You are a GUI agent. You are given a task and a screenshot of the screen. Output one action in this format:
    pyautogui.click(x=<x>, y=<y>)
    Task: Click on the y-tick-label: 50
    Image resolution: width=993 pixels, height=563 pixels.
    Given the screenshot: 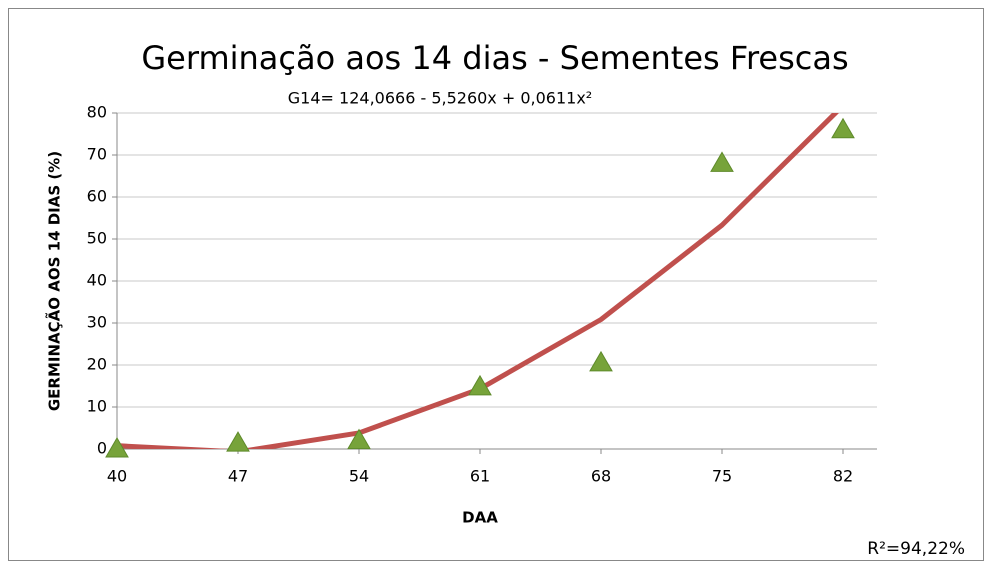 What is the action you would take?
    pyautogui.click(x=97, y=238)
    